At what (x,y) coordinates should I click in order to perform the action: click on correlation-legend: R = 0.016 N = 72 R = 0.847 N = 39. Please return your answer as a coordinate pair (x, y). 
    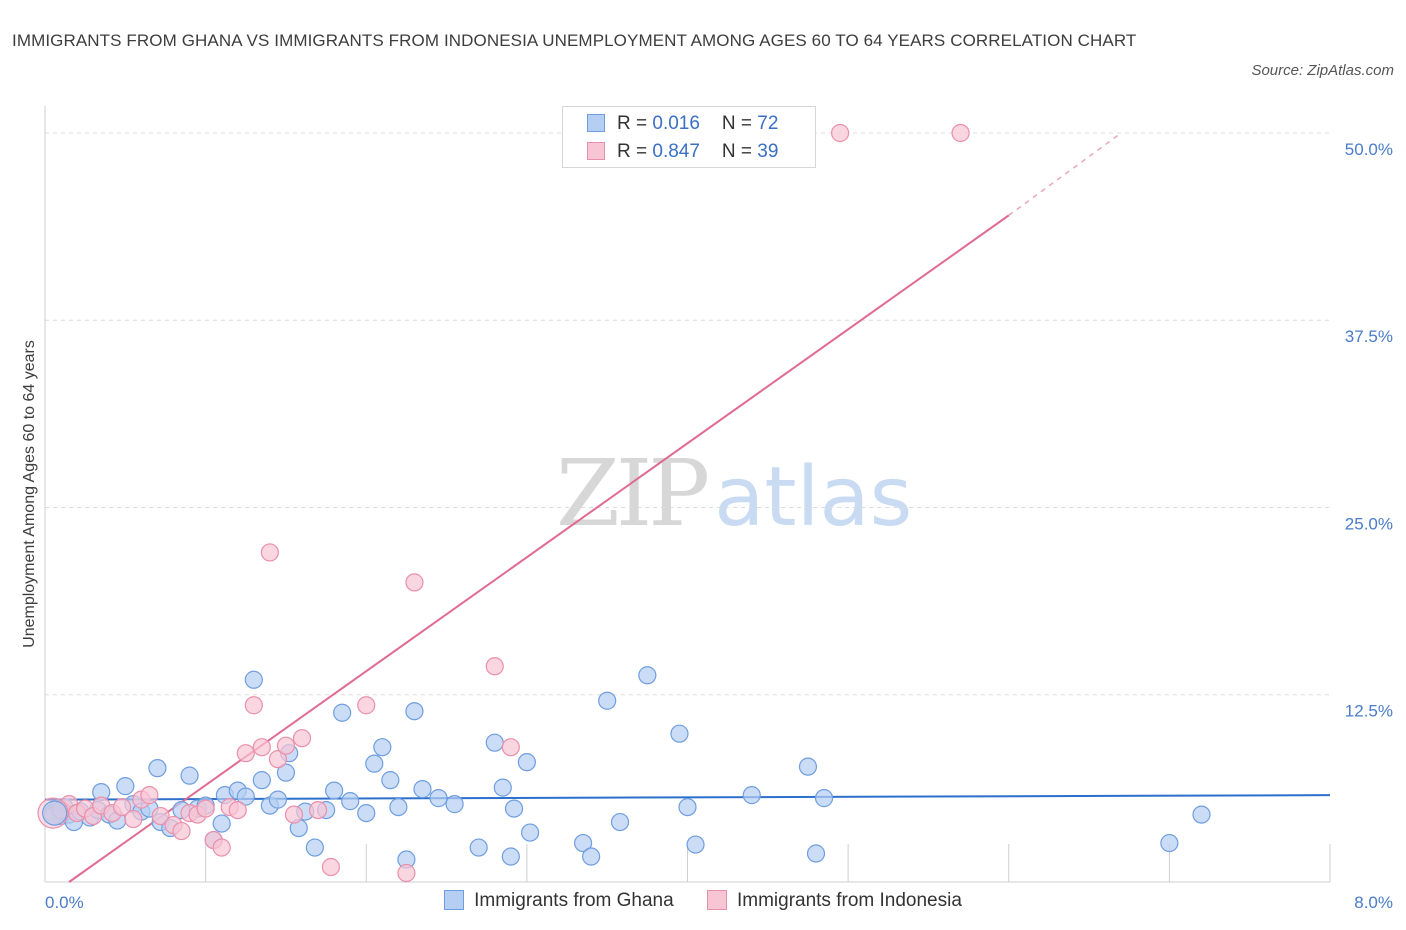
    Looking at the image, I should click on (689, 137).